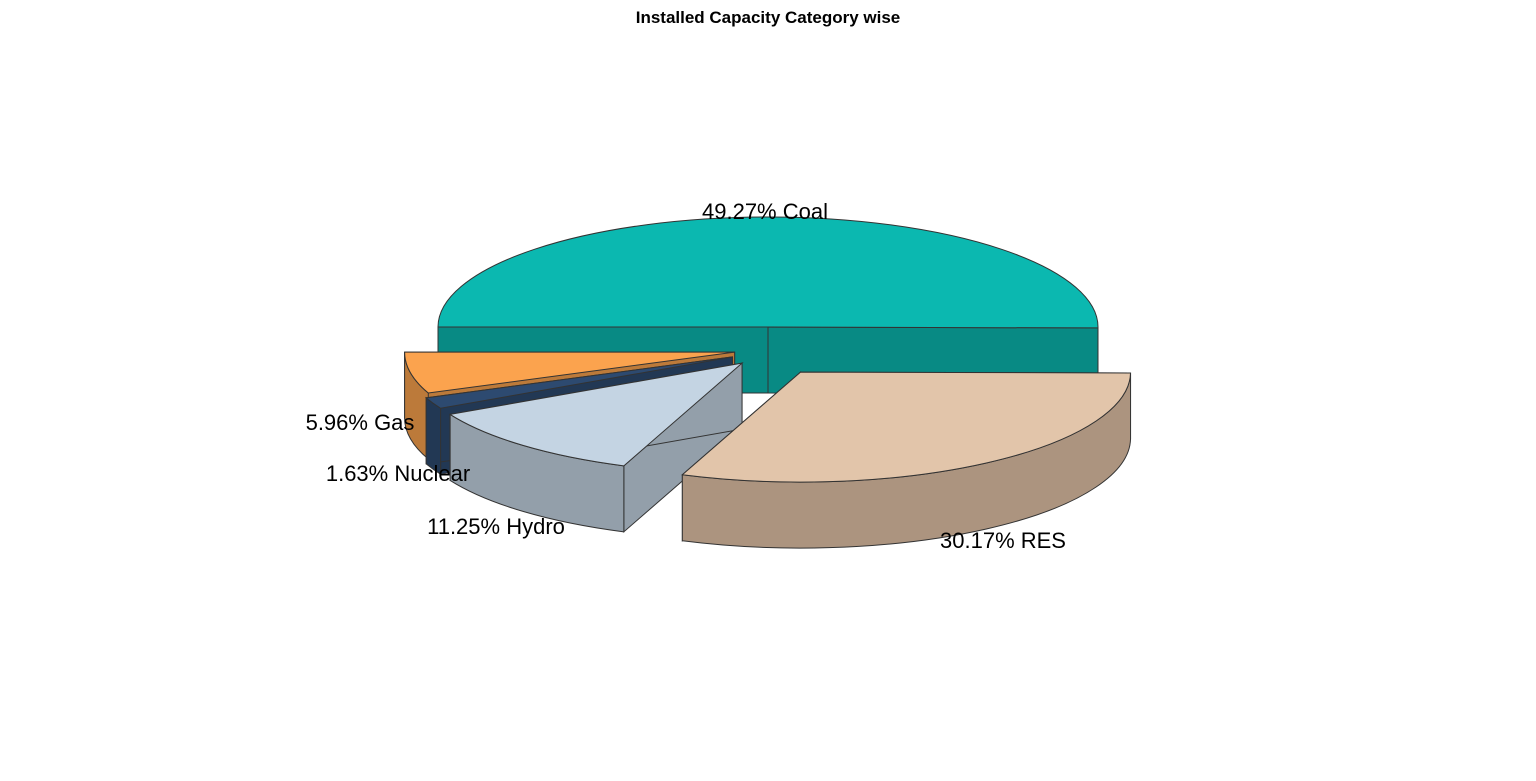 Image resolution: width=1536 pixels, height=781 pixels. I want to click on chart-title: Installed Capacity Category wise, so click(768, 17).